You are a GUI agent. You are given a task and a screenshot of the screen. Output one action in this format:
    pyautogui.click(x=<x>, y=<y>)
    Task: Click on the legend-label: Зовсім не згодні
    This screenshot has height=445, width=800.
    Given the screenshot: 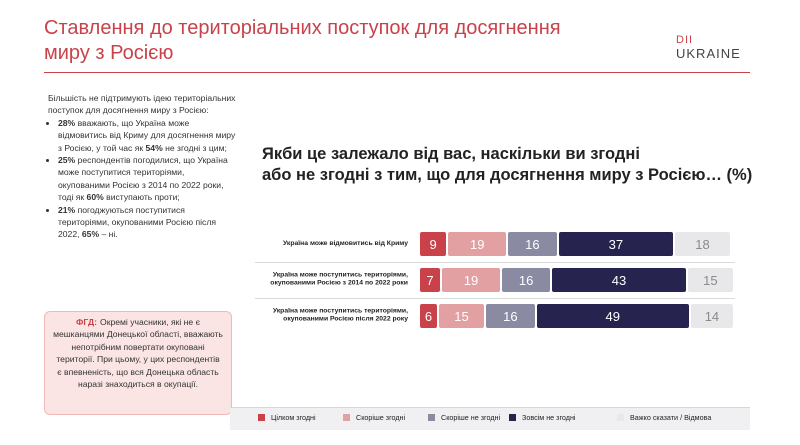 What is the action you would take?
    pyautogui.click(x=549, y=417)
    